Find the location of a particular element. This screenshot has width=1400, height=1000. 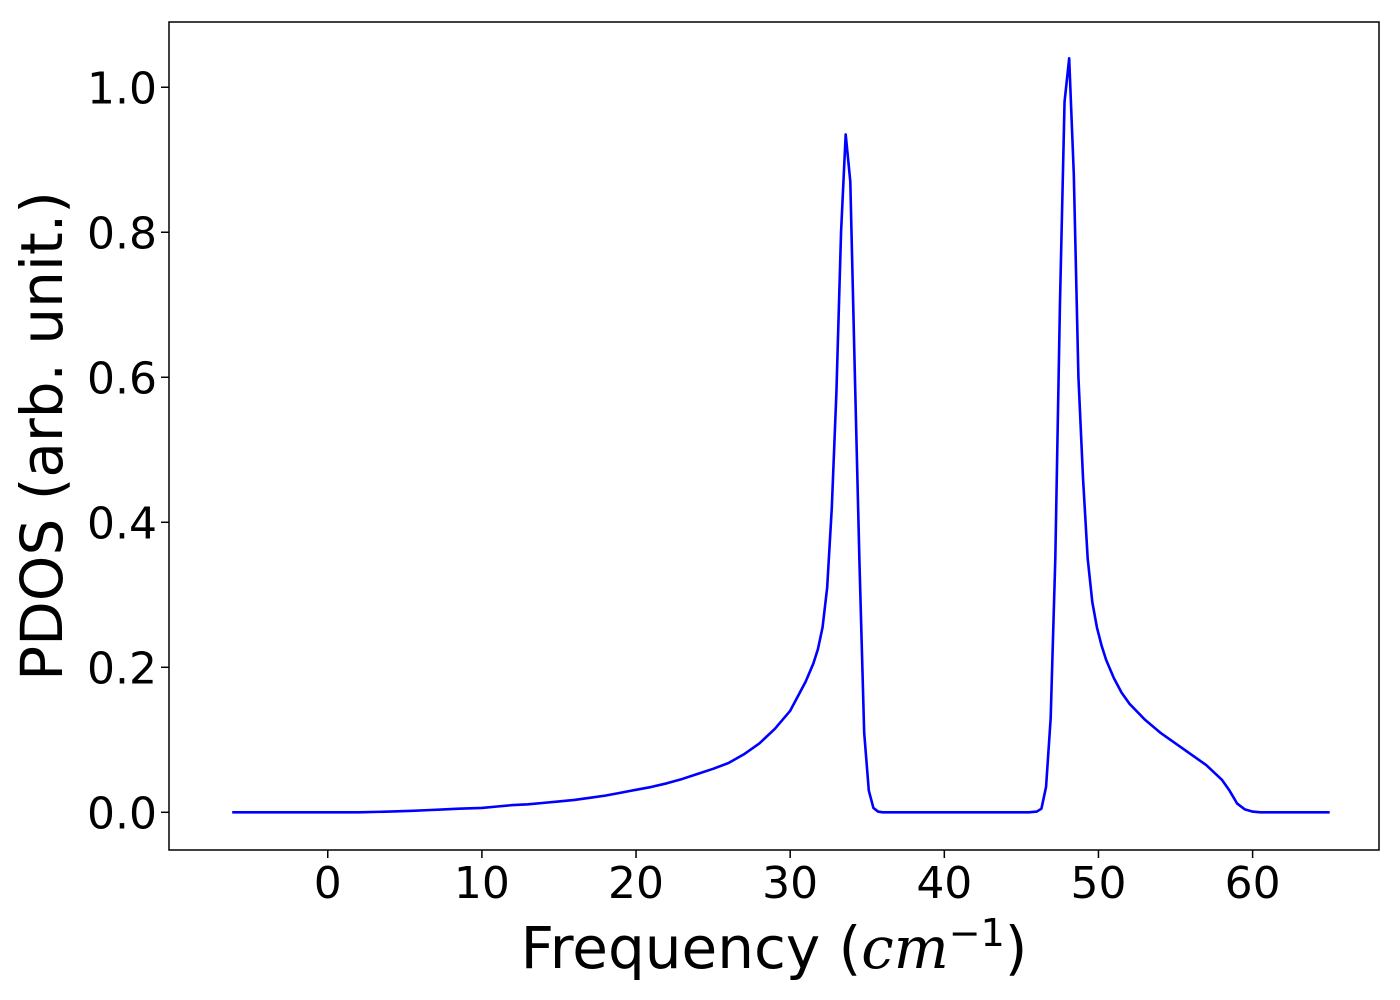

x-tick-label: 30 is located at coordinates (790, 883).